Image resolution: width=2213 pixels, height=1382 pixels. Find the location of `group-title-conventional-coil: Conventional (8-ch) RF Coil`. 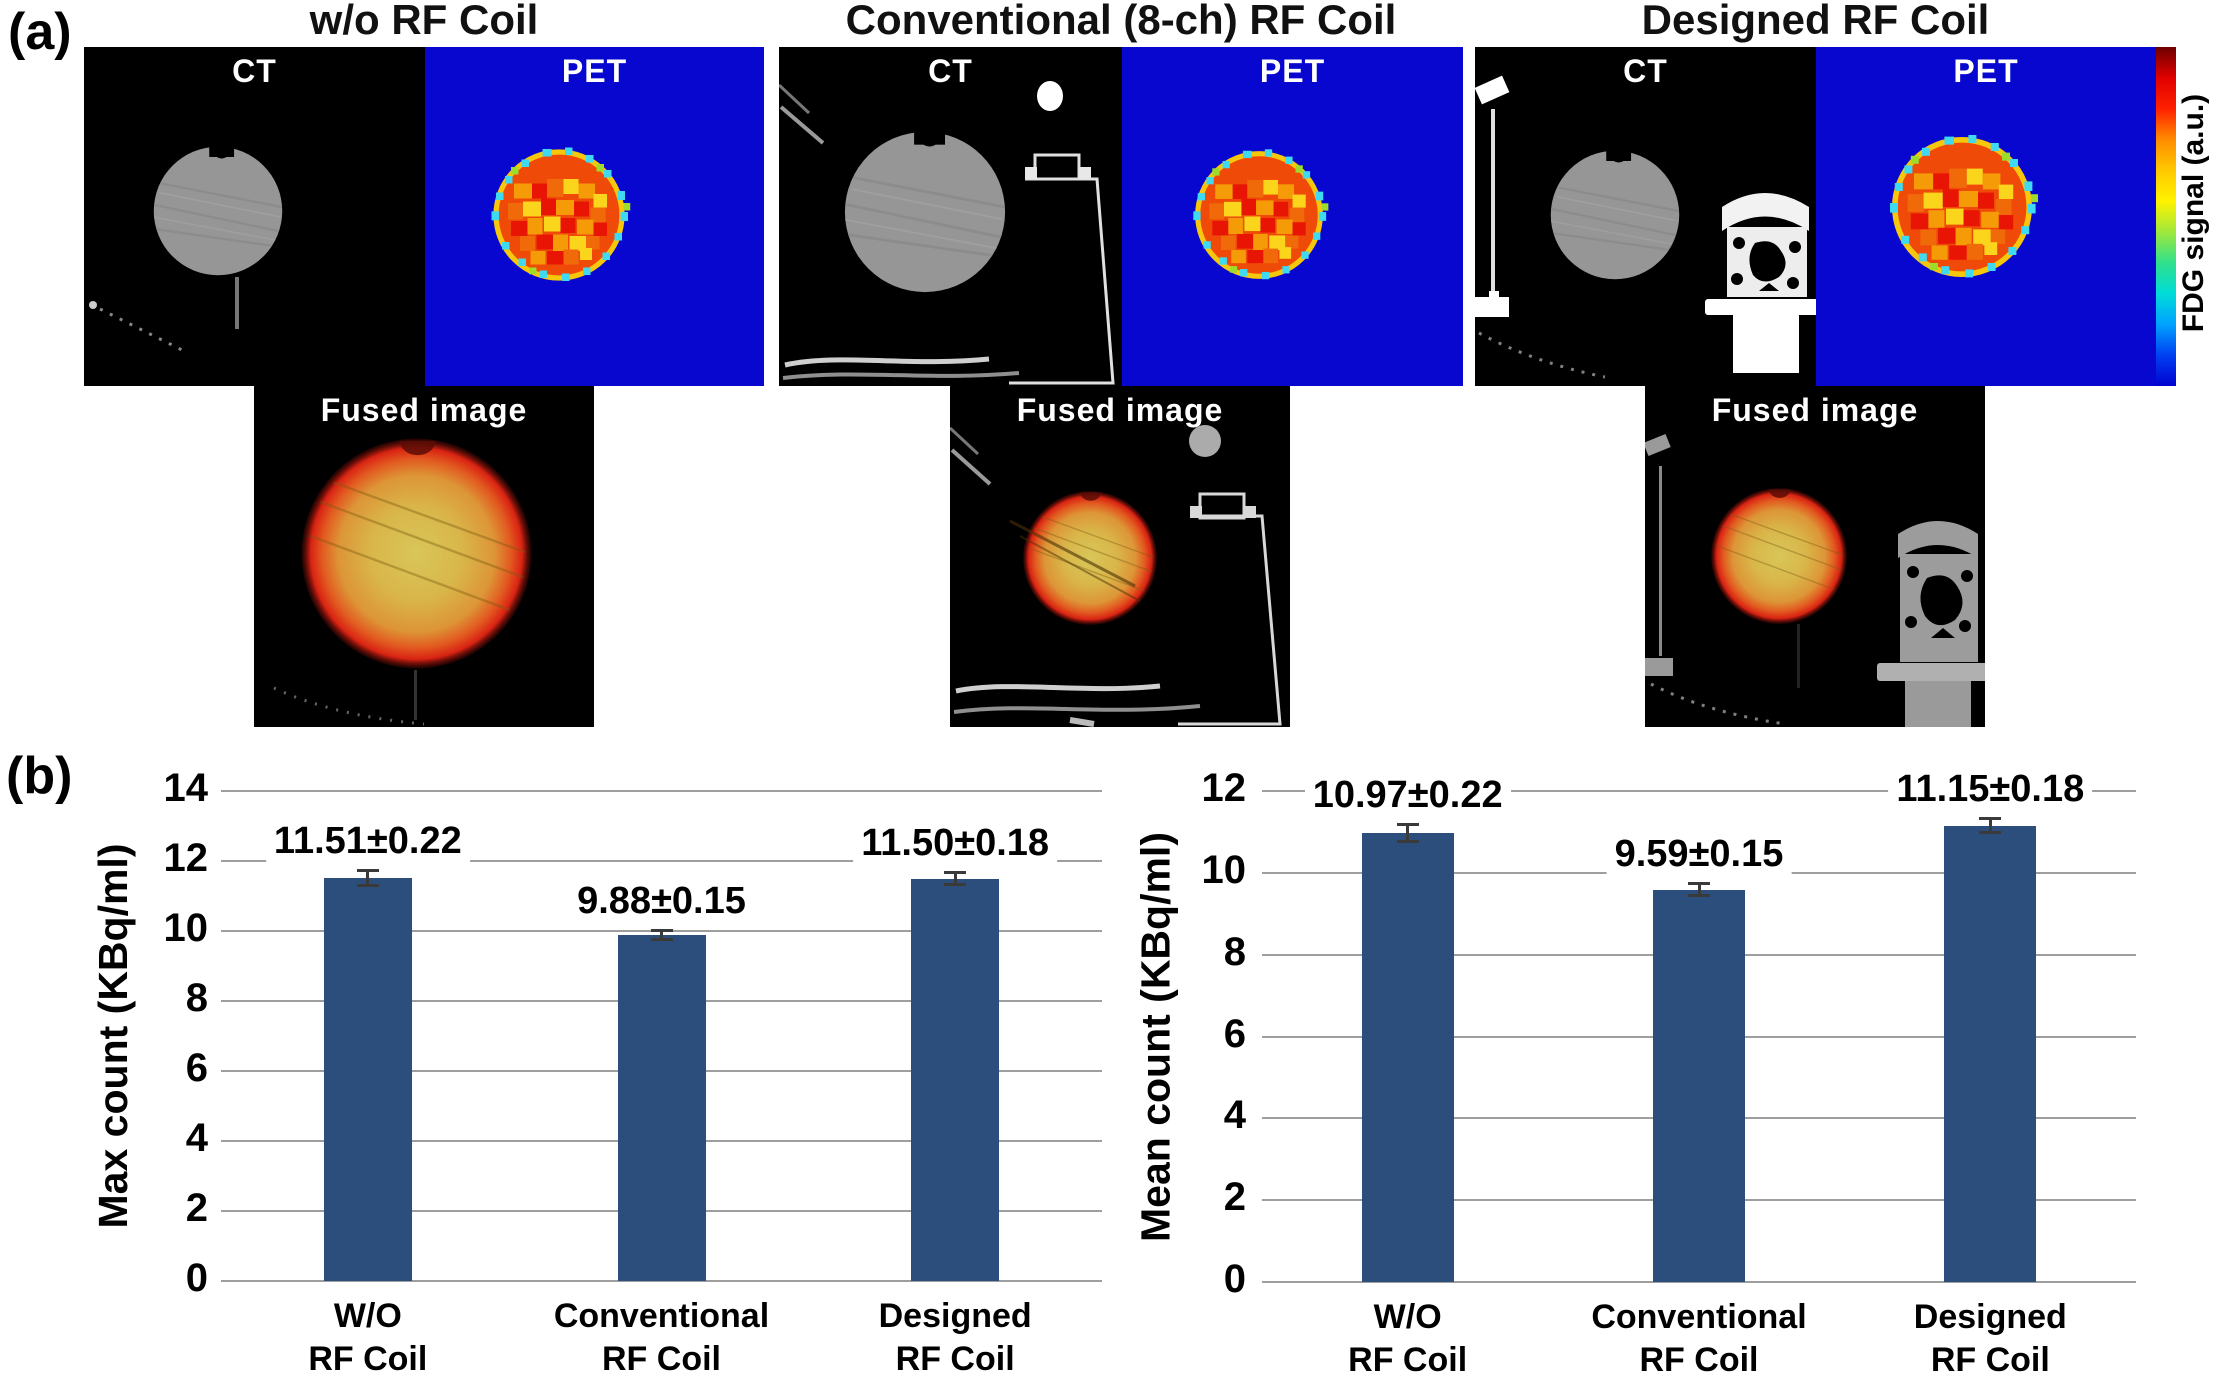

group-title-conventional-coil: Conventional (8-ch) RF Coil is located at coordinates (1121, 21).